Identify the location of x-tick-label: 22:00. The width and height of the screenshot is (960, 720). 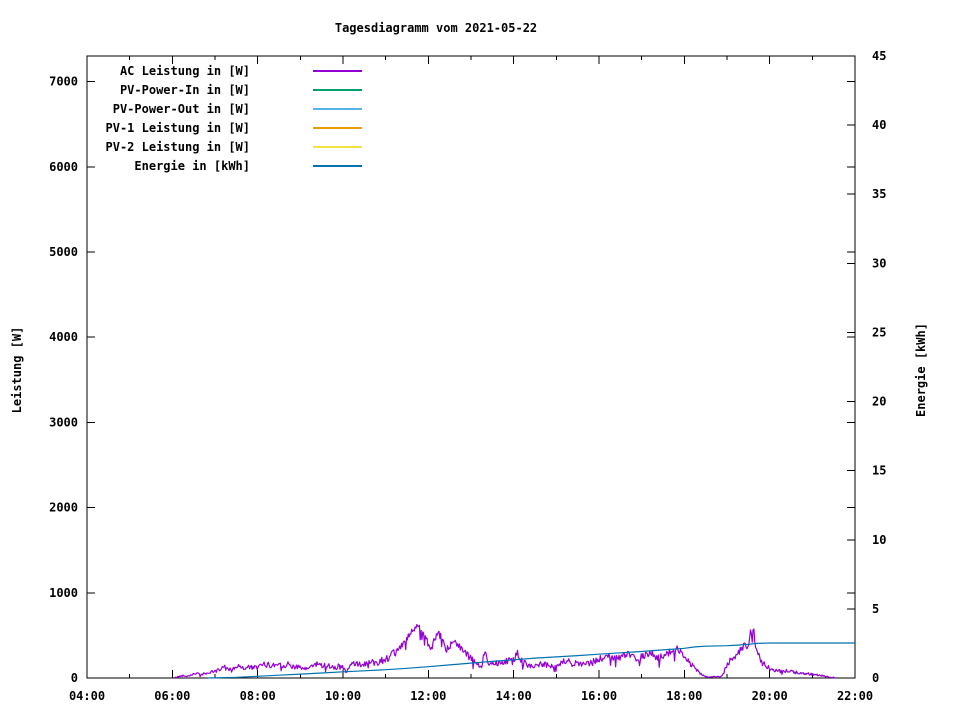
(855, 696).